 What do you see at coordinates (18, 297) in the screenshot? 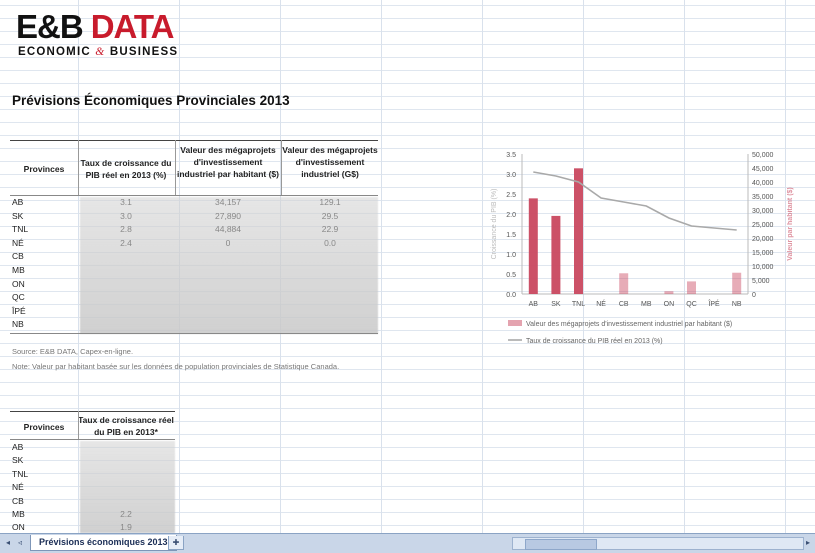
I see `row-province: QC` at bounding box center [18, 297].